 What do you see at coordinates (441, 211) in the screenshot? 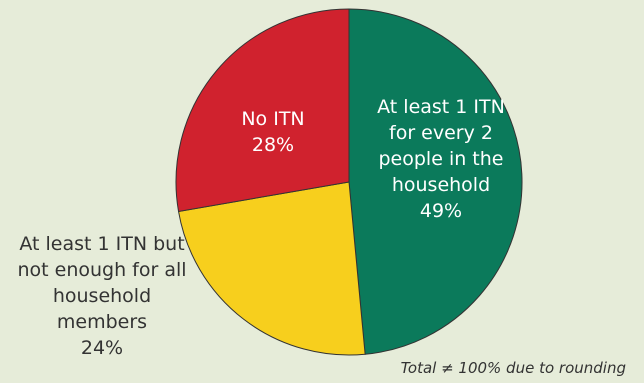
I see `slice-value: 49%` at bounding box center [441, 211].